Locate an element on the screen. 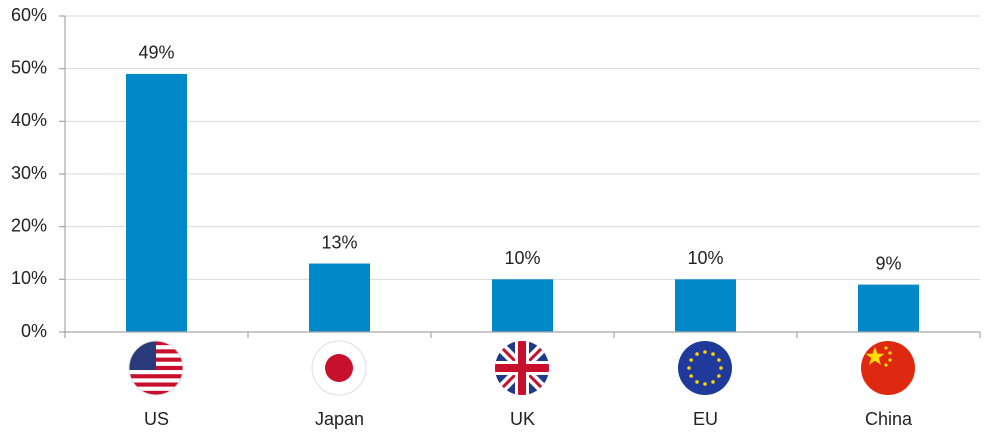 Image resolution: width=990 pixels, height=447 pixels. y-tick-label: 10% is located at coordinates (29, 278).